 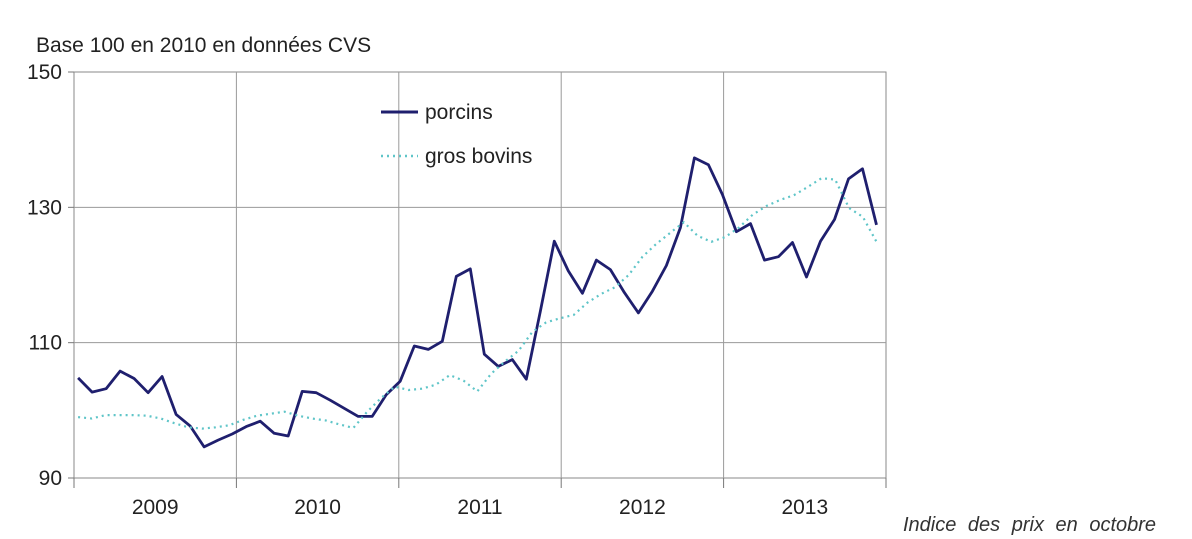 I want to click on x-tick-label: 2012, so click(x=642, y=507).